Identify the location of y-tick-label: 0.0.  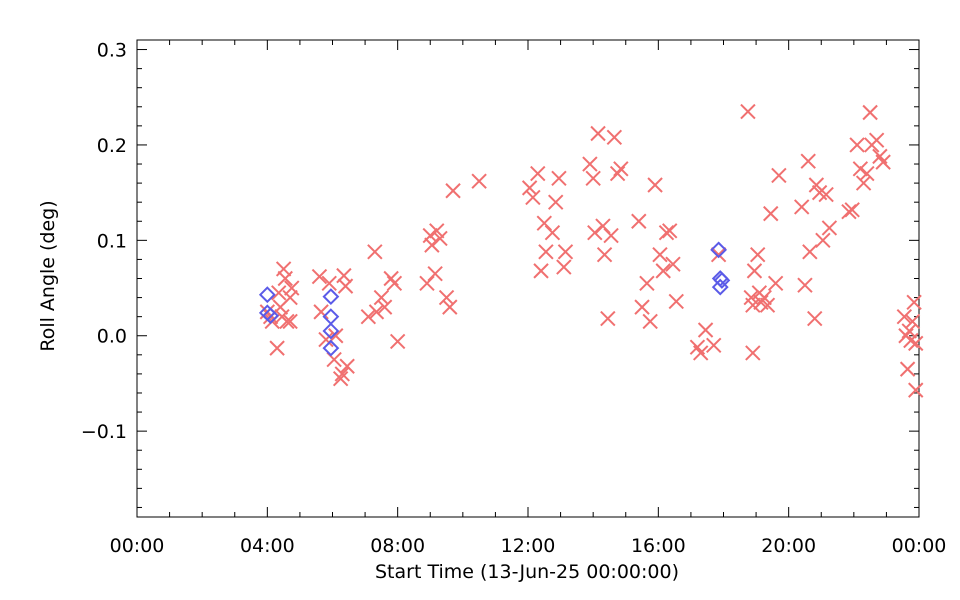
(112, 337).